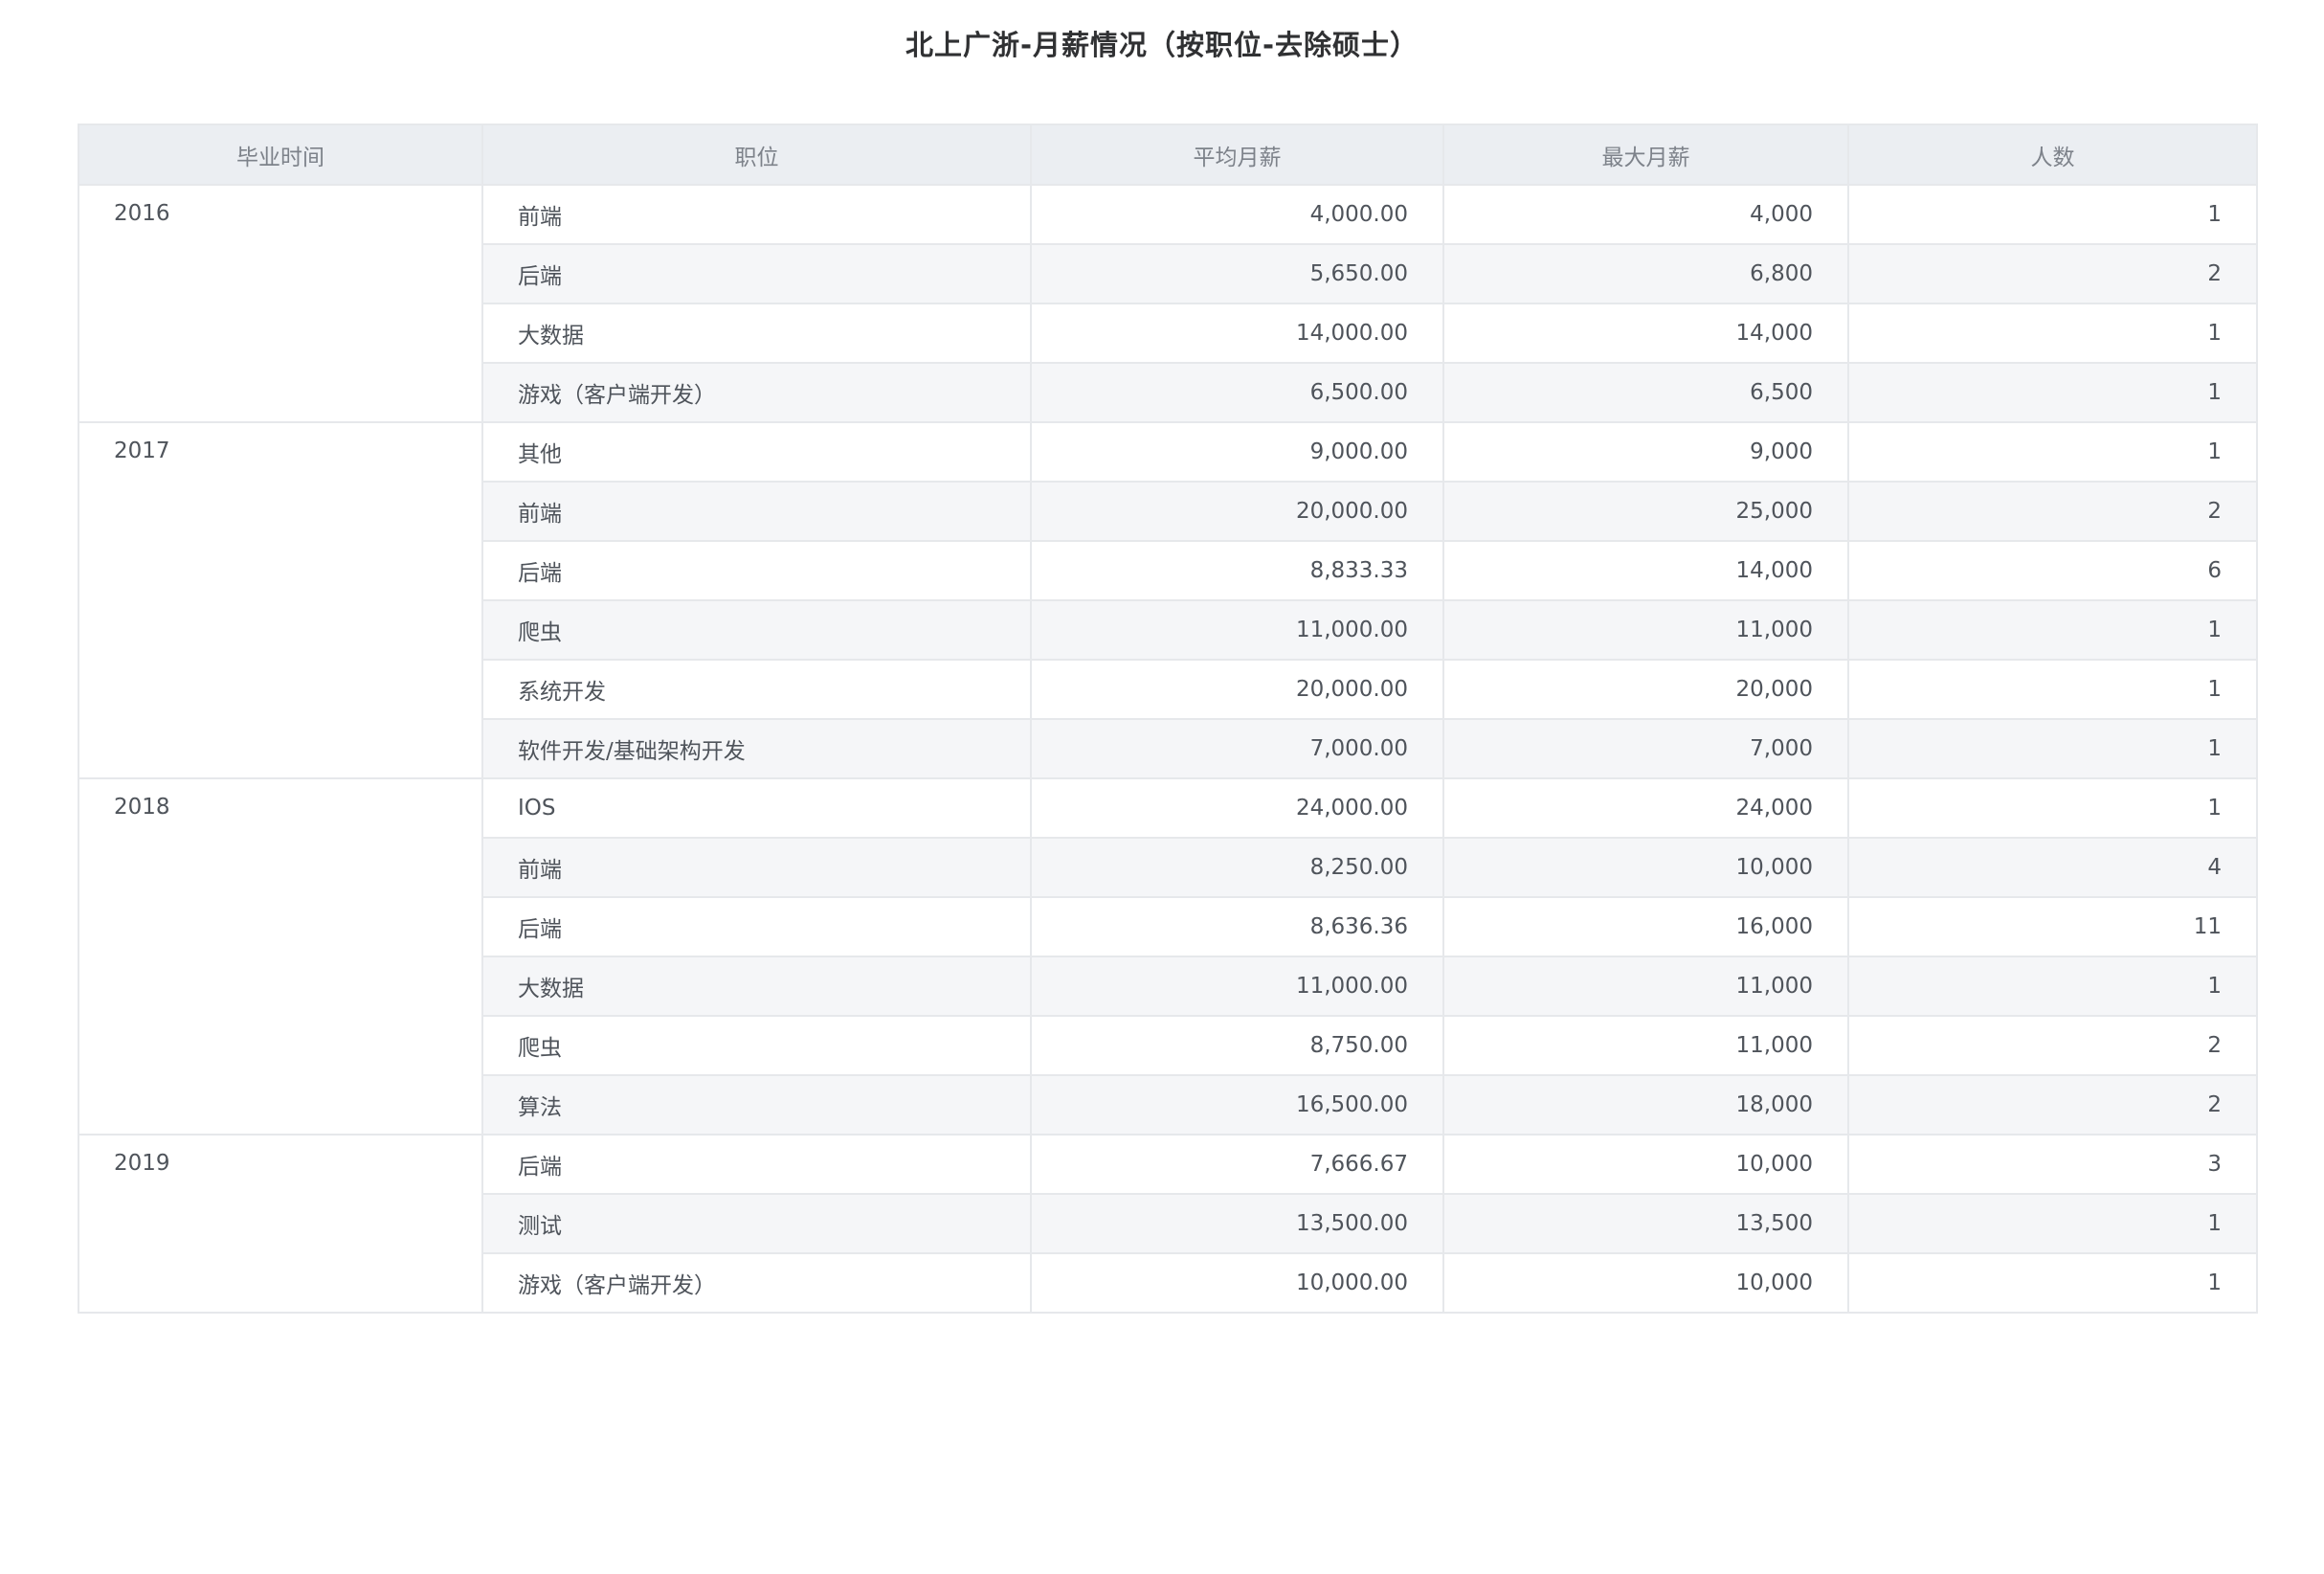  Describe the element at coordinates (1237, 511) in the screenshot. I see `cell-average-salary: 20,000.00` at that location.